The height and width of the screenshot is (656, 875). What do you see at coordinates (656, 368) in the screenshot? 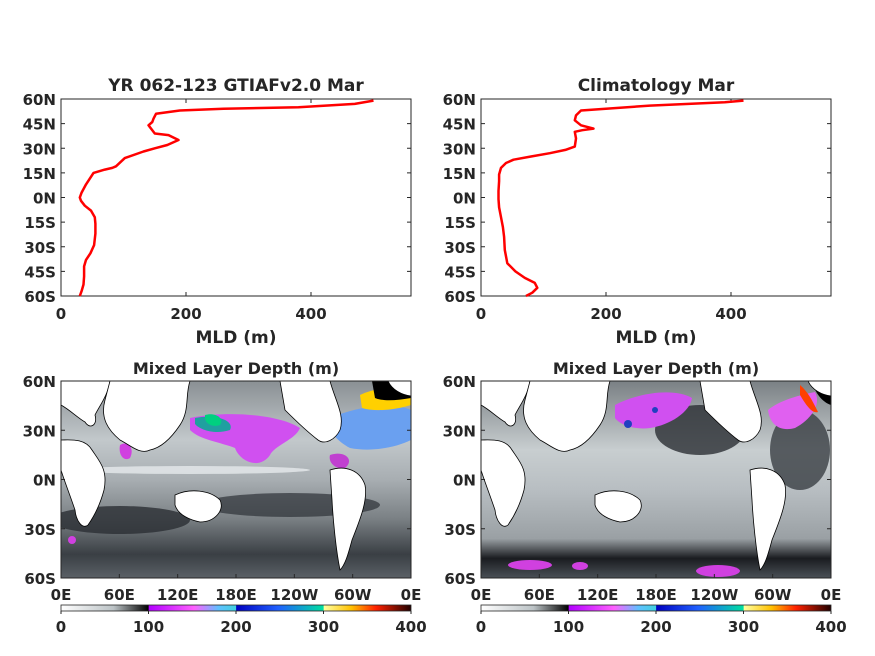
I see `panel-4-title: Mixed Layer Depth (m)` at bounding box center [656, 368].